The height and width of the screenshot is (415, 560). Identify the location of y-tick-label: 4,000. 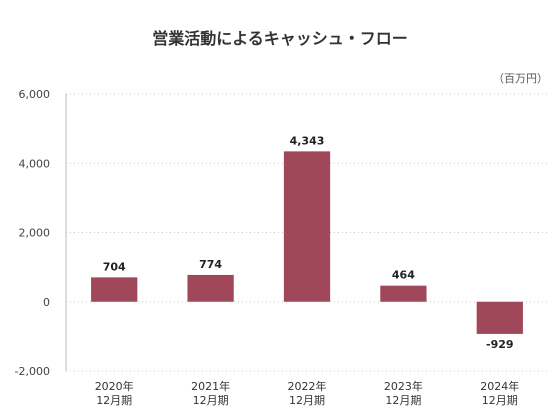
(35, 163).